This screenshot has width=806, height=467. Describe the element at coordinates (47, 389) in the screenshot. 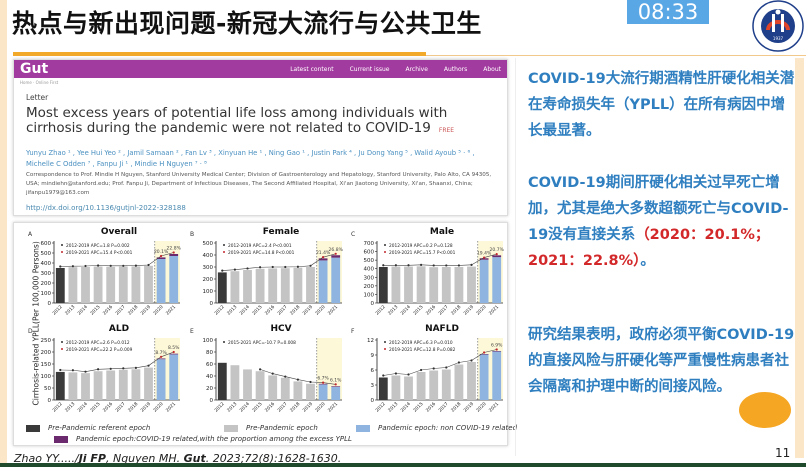

I see `y-tick-label: 50` at that location.